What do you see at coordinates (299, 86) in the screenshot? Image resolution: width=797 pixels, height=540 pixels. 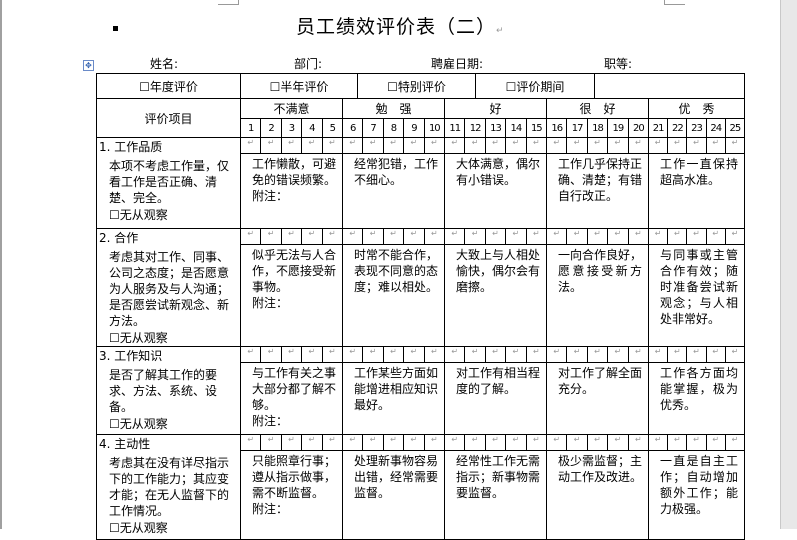 I see `half-year-review-checkbox: ☐半年评价` at bounding box center [299, 86].